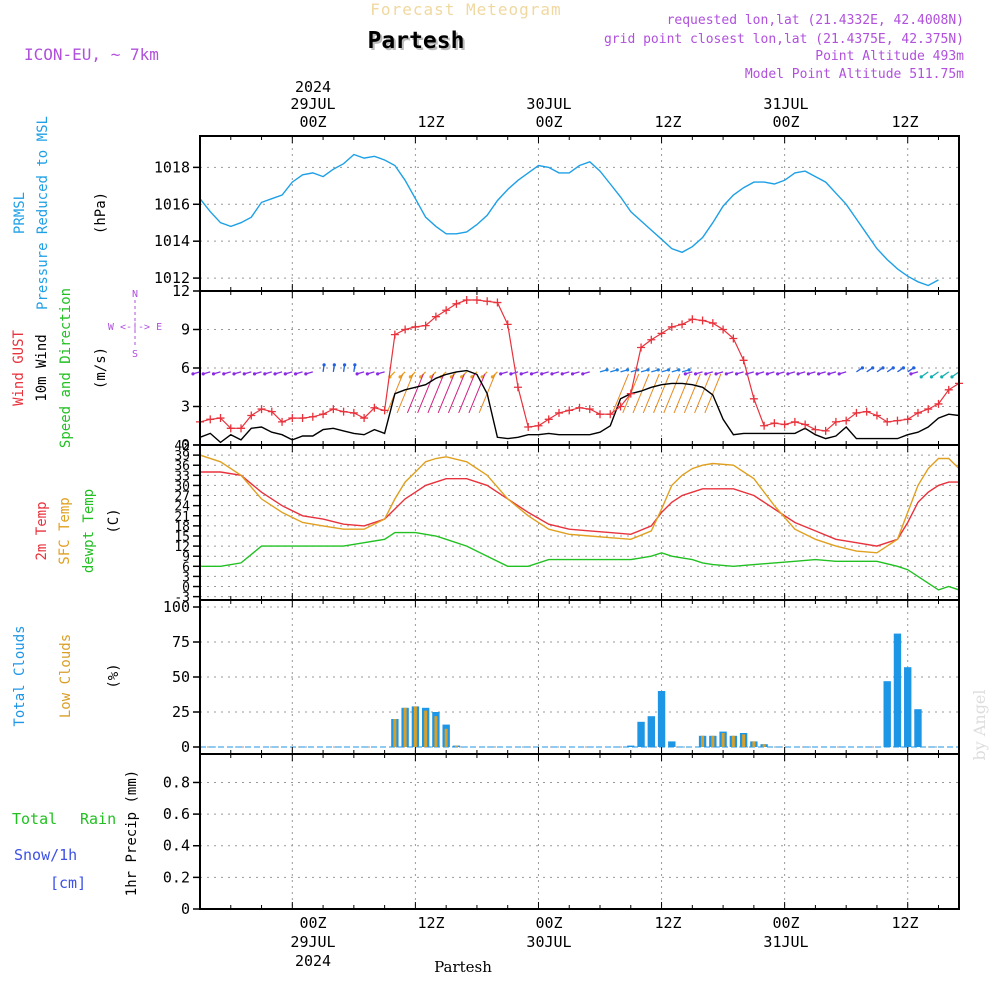  Describe the element at coordinates (186, 588) in the screenshot. I see `y-tick-label: 0` at that location.